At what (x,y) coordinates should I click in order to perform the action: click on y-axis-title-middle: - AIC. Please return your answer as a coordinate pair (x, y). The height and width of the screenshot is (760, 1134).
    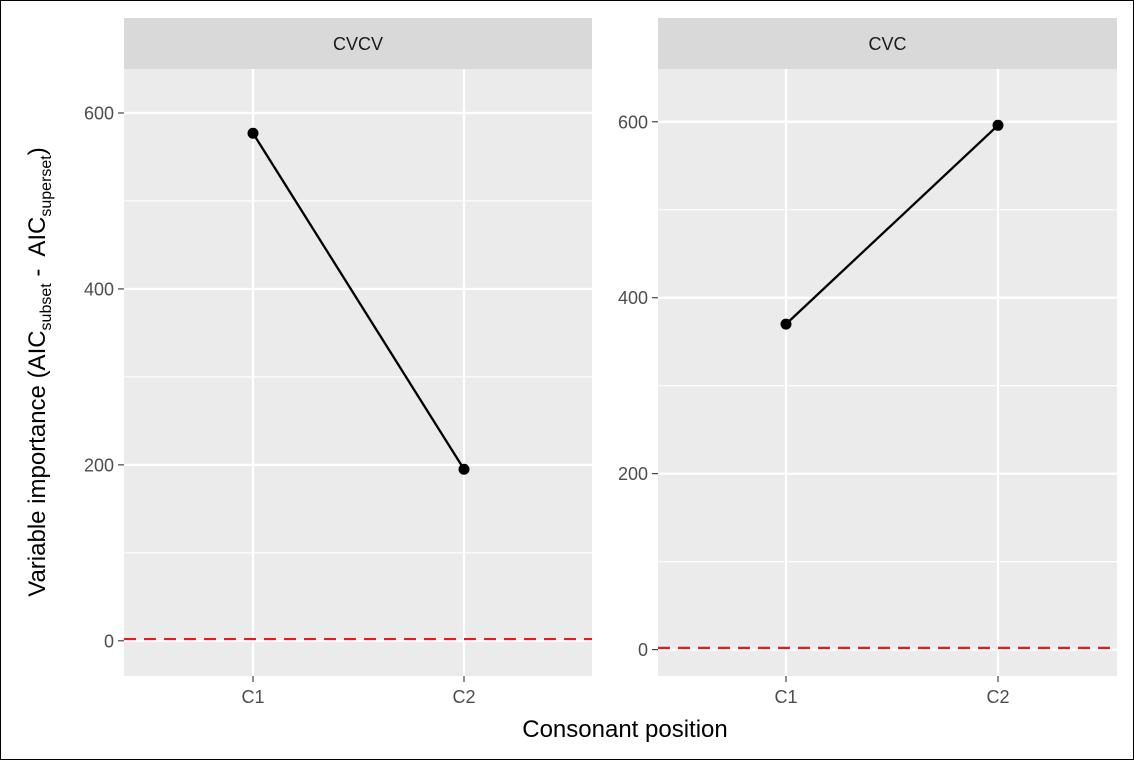
    Looking at the image, I should click on (37, 250).